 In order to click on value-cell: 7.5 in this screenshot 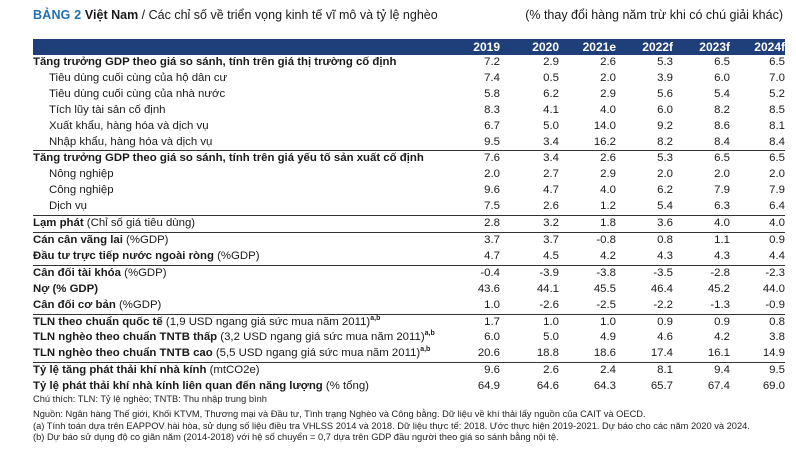, I will do `click(492, 206)`.